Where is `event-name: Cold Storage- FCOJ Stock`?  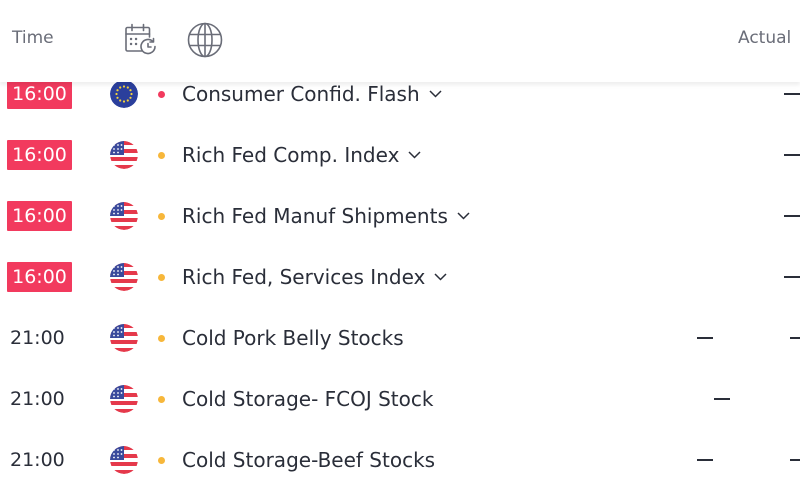 event-name: Cold Storage- FCOJ Stock is located at coordinates (308, 399).